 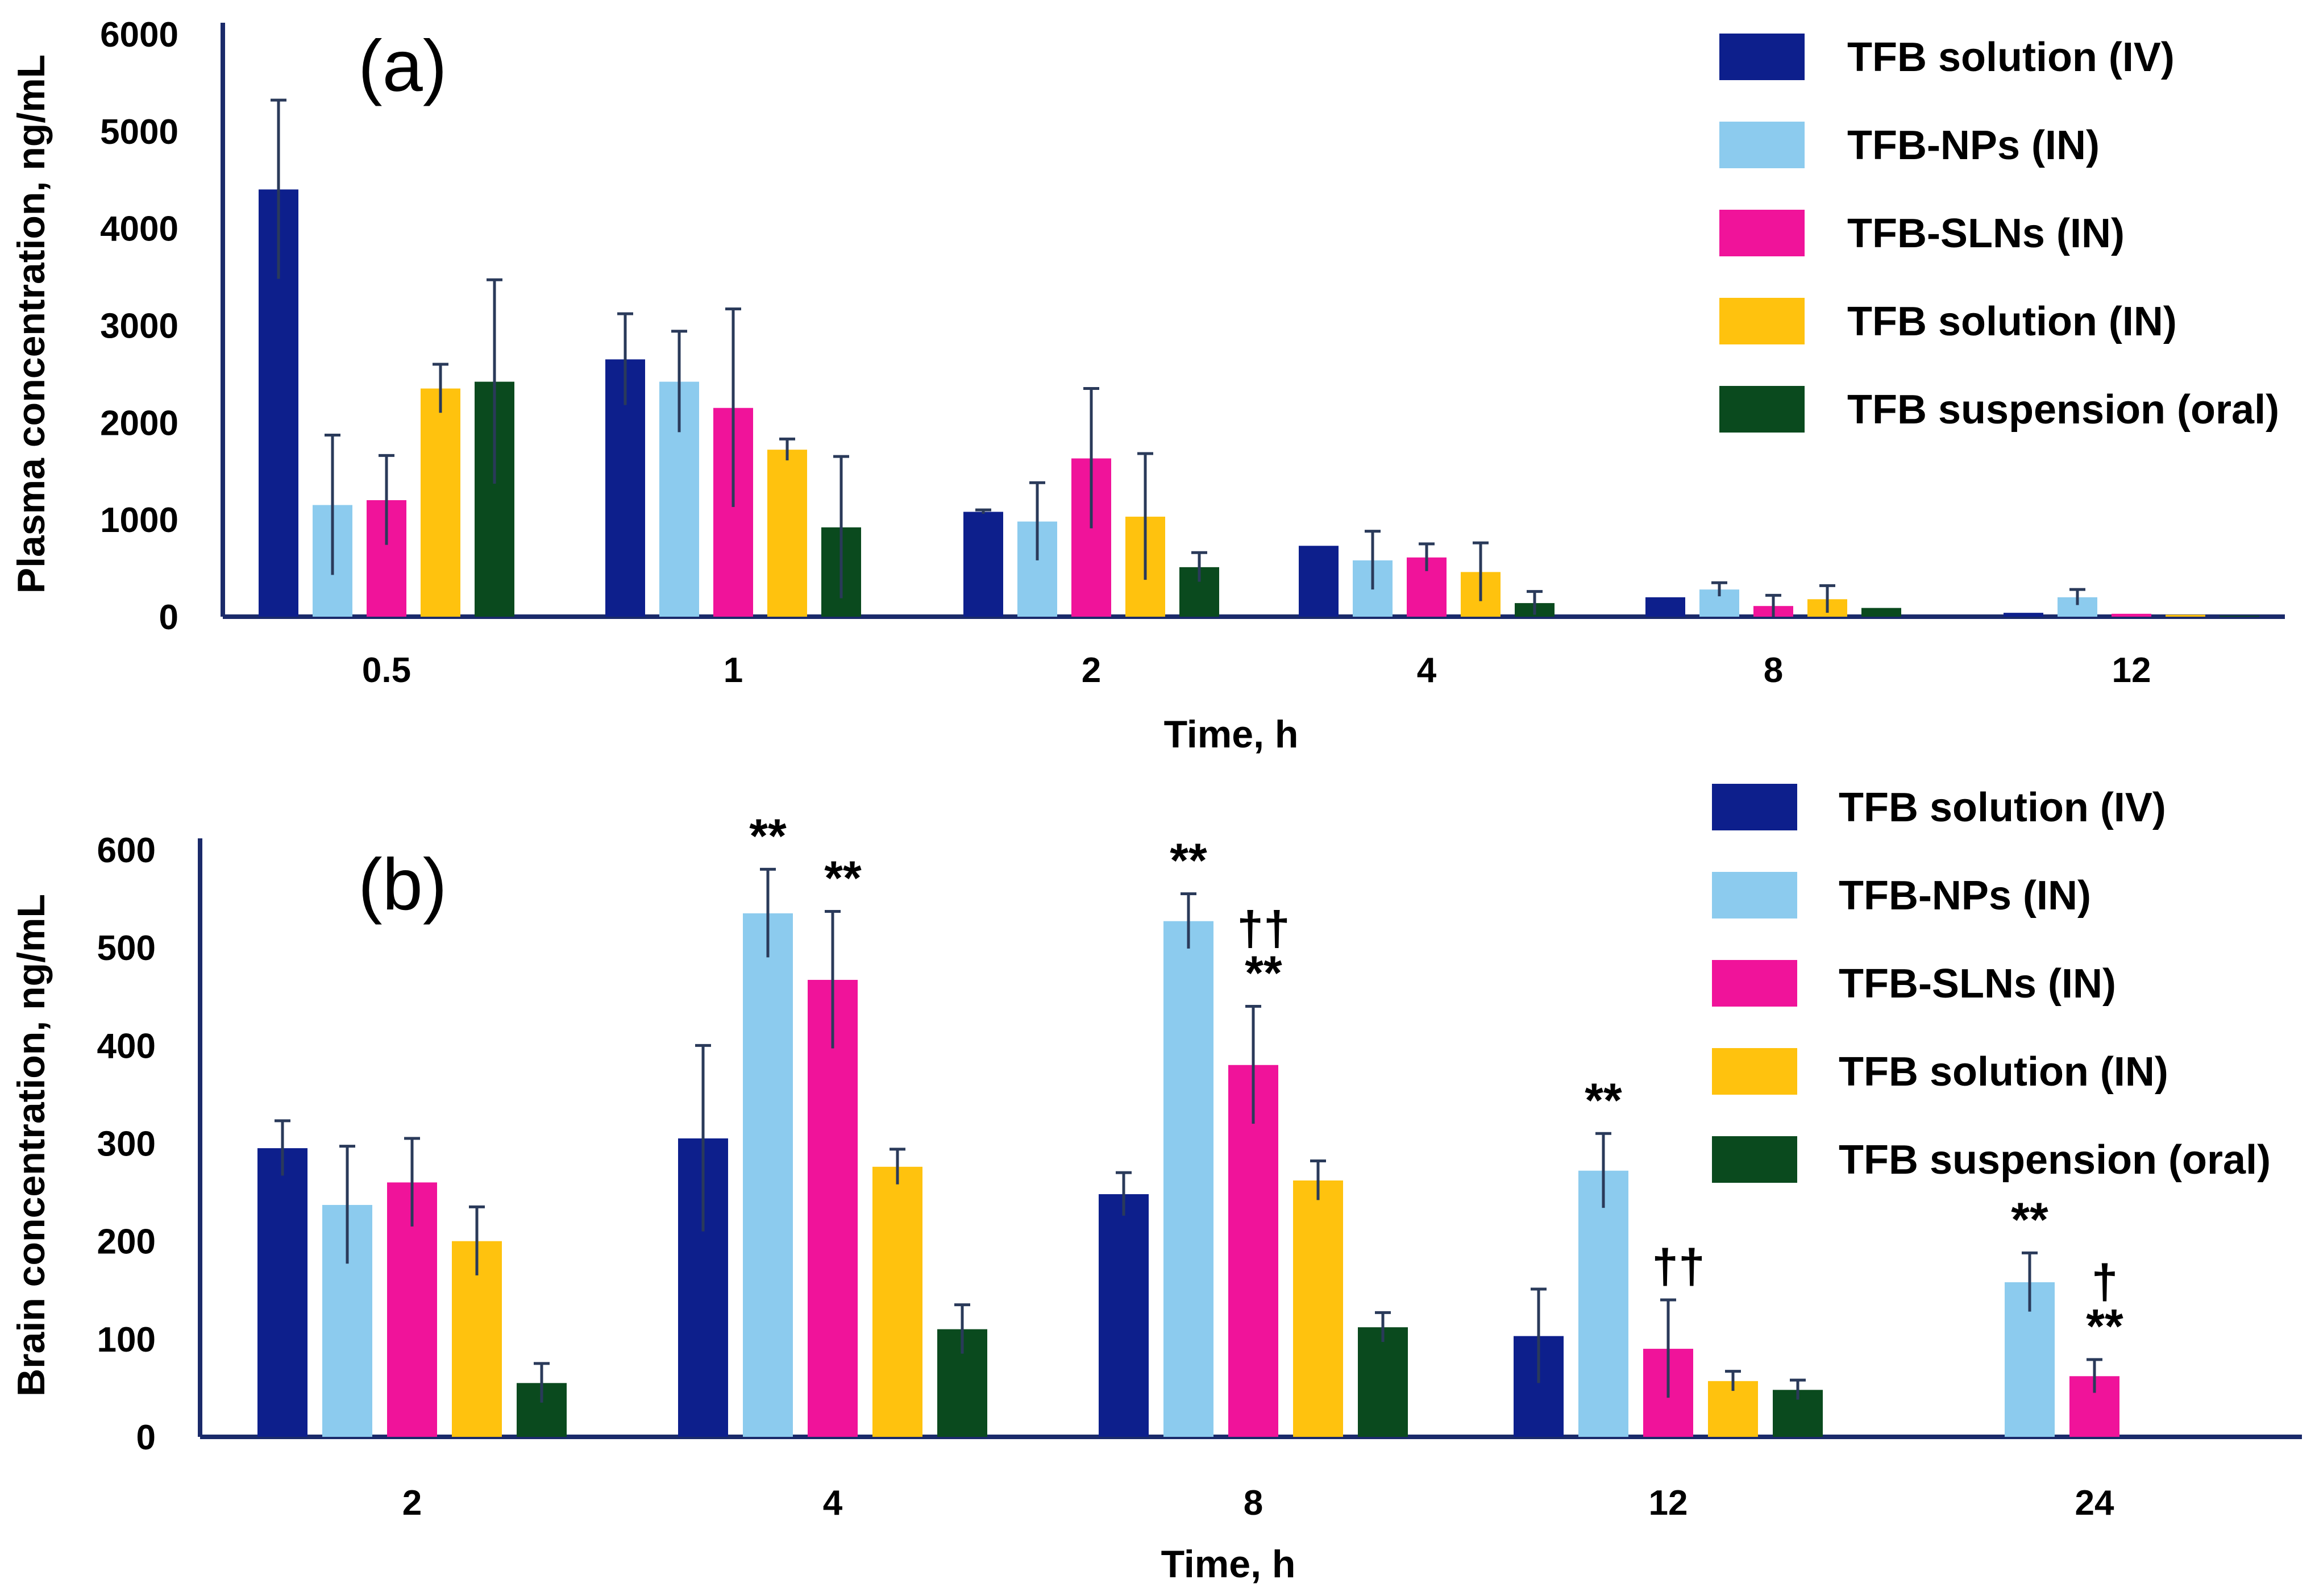 I want to click on significance-marker: †, so click(x=2105, y=1281).